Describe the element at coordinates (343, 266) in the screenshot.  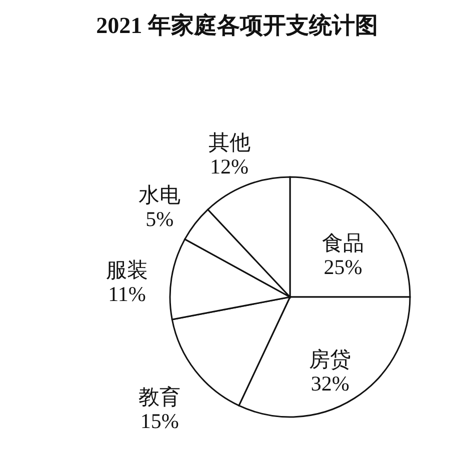
I see `data-label: 25%` at that location.